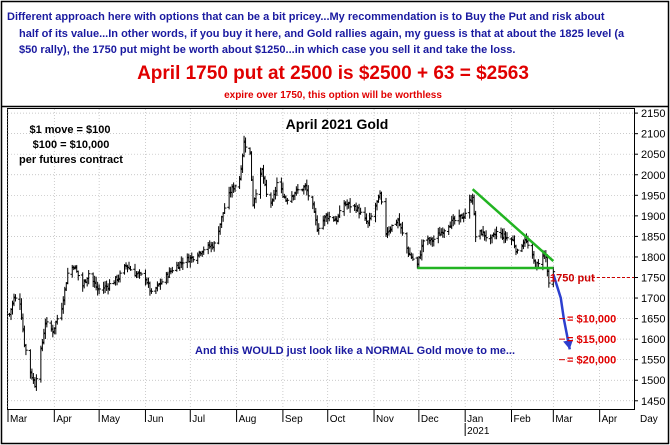 Image resolution: width=670 pixels, height=445 pixels. What do you see at coordinates (653, 176) in the screenshot?
I see `y-tick-label: 2000` at bounding box center [653, 176].